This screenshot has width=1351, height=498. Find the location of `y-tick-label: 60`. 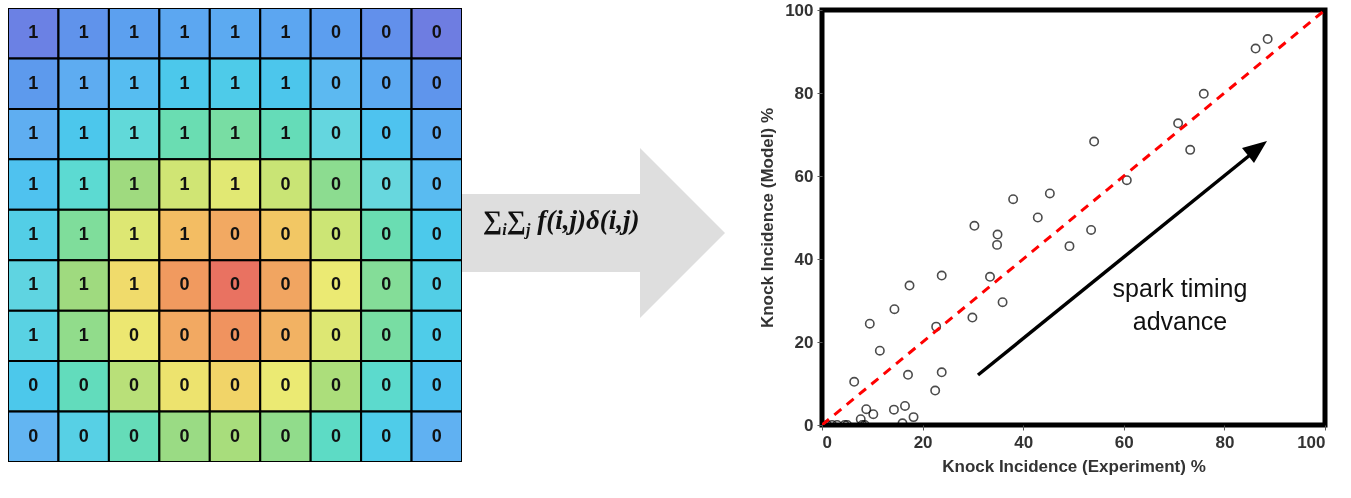

y-tick-label: 60 is located at coordinates (804, 176).